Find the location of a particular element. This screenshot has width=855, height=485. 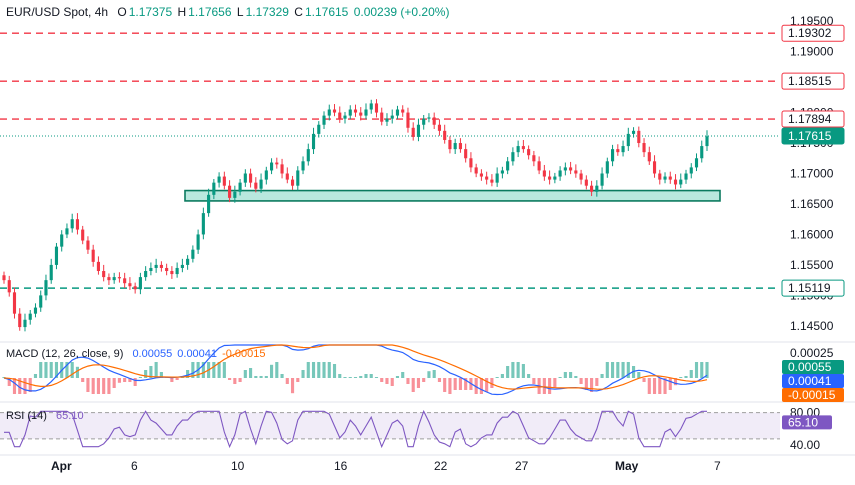

open-value: 1.17375 is located at coordinates (150, 12).